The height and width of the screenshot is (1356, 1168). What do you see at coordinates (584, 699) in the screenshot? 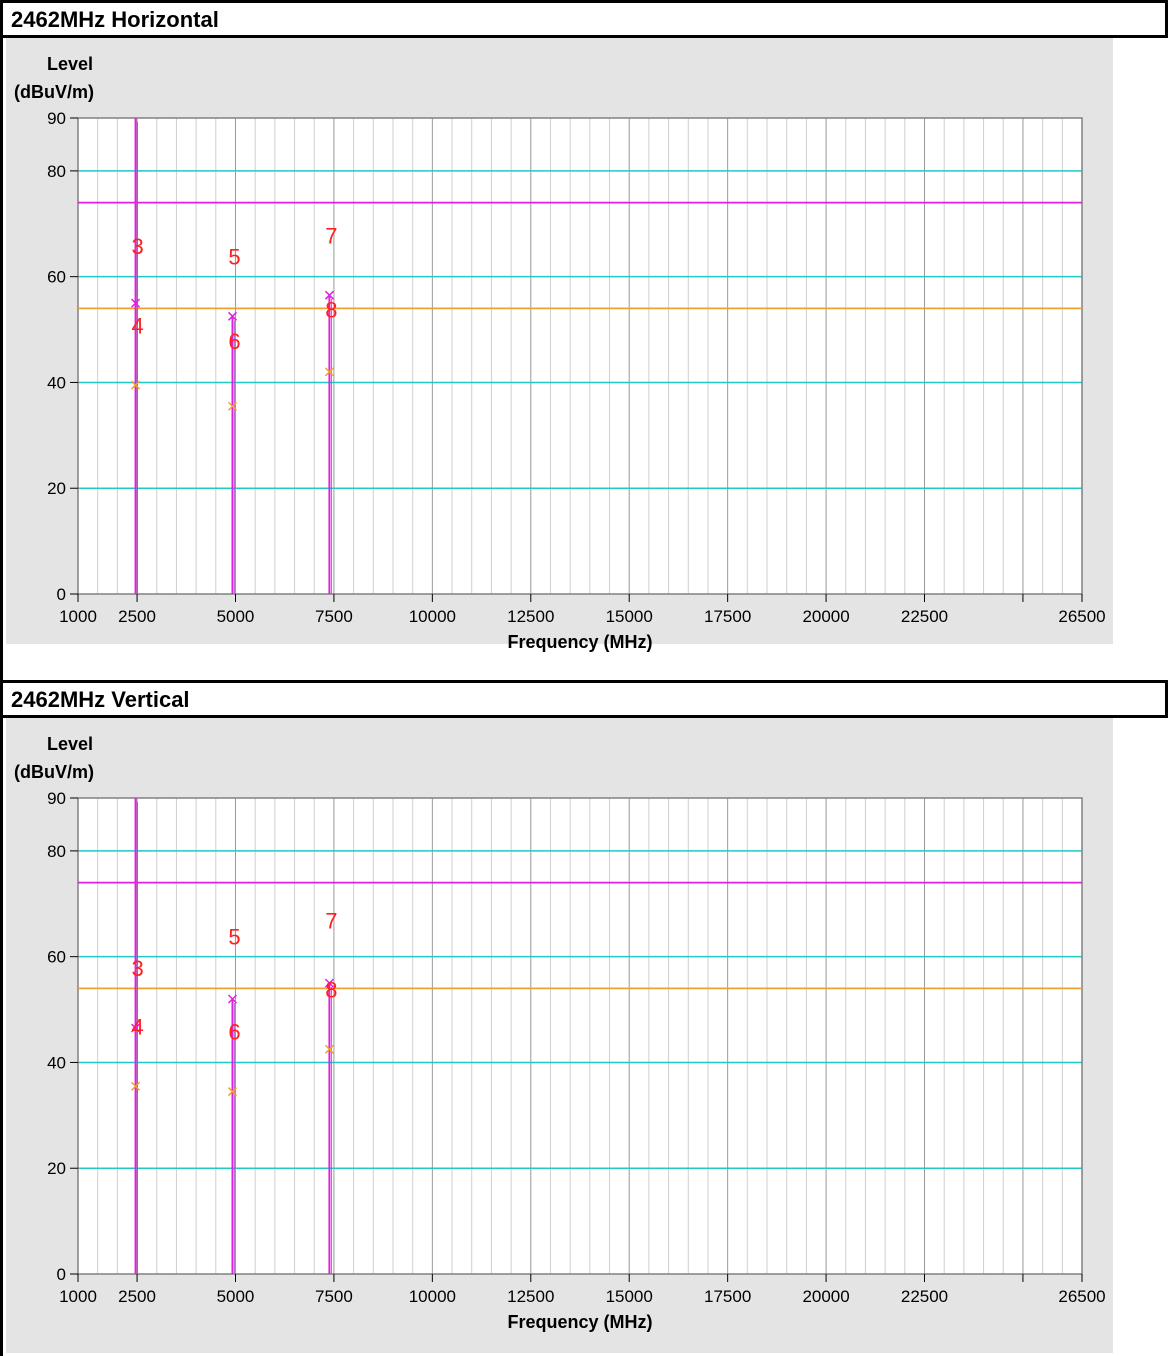
I see `chart-title: 2462MHz Vertical` at bounding box center [584, 699].